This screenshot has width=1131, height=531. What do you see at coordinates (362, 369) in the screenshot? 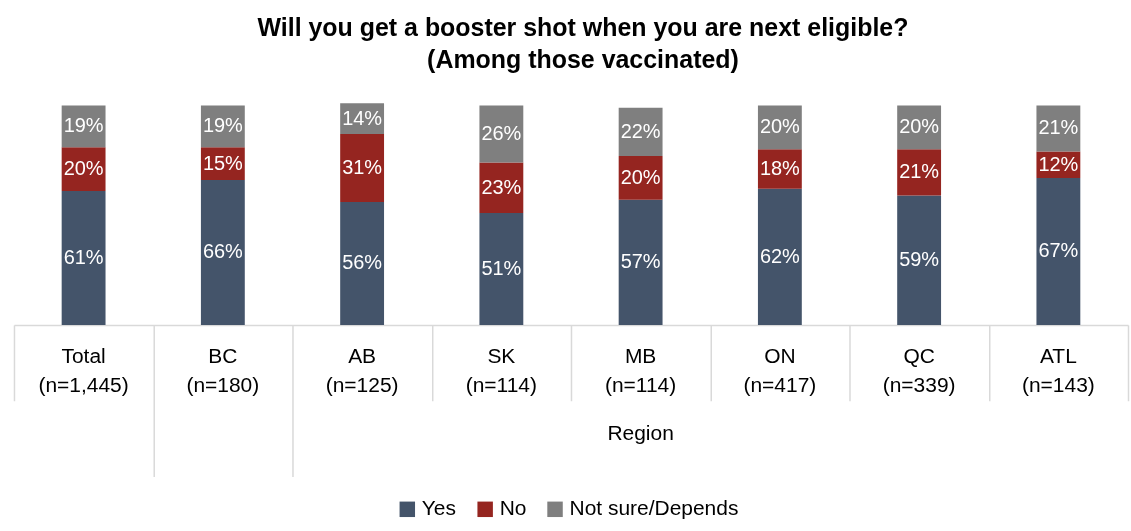
I see `x-tick-label: AB (n=125)` at bounding box center [362, 369].